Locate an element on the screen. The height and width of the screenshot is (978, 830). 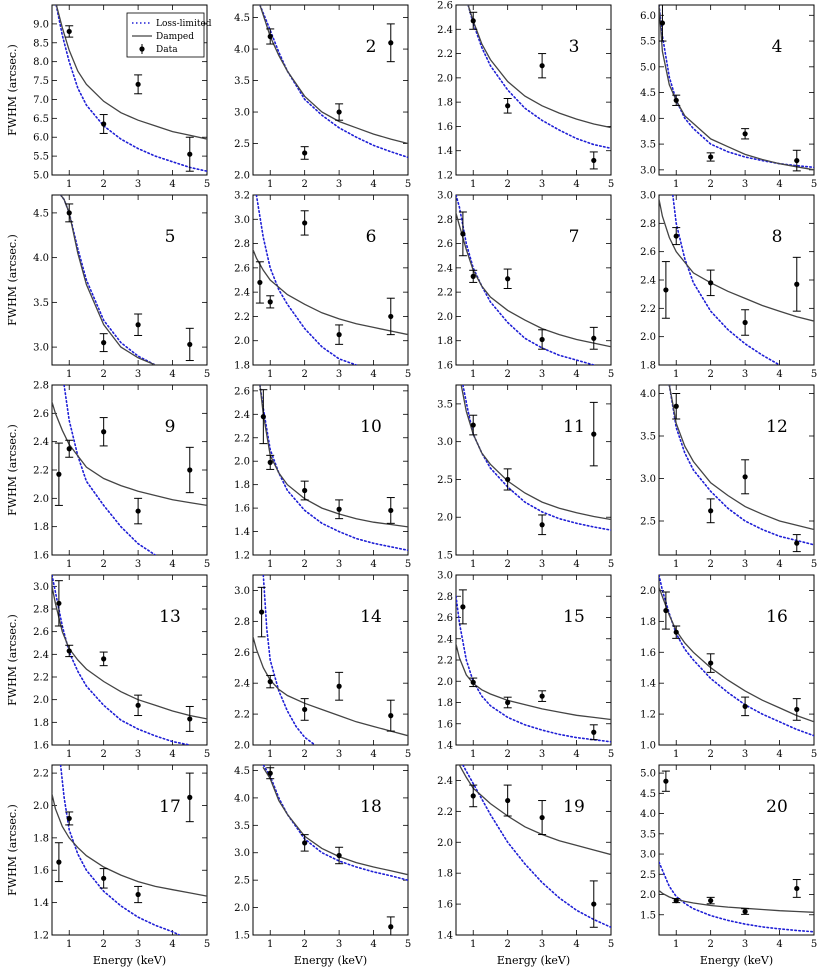
legend-loss-limited-label: Loss-limited is located at coordinates (184, 24).